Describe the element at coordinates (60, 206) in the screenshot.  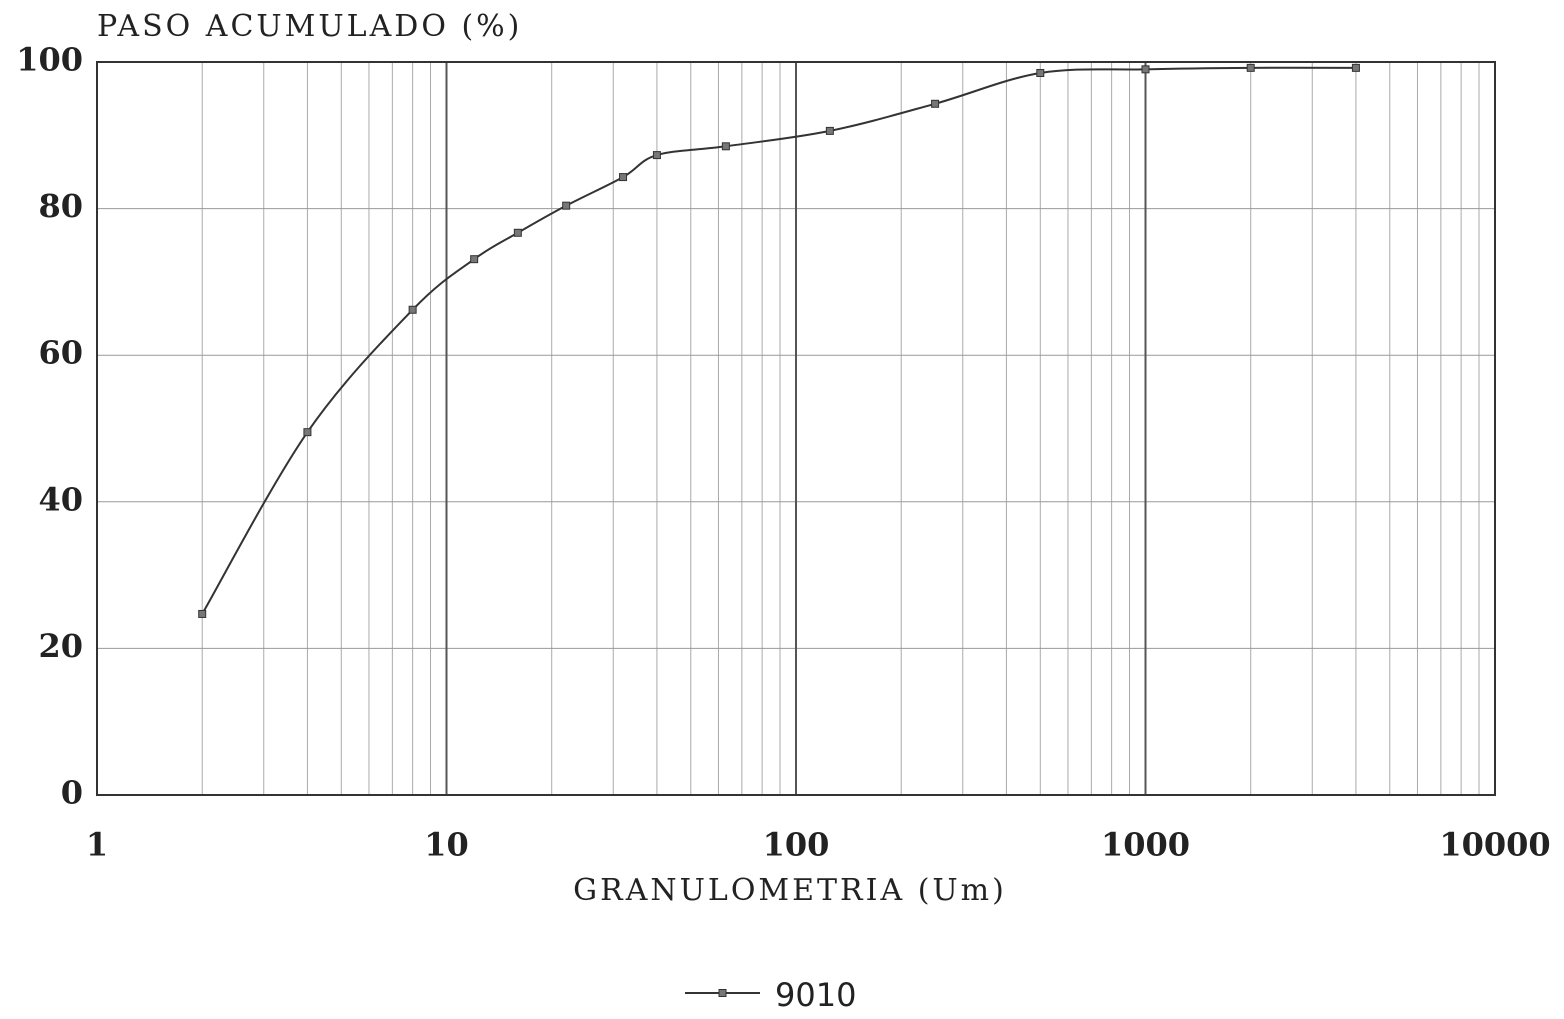
I see `y-tick-label: 80` at that location.